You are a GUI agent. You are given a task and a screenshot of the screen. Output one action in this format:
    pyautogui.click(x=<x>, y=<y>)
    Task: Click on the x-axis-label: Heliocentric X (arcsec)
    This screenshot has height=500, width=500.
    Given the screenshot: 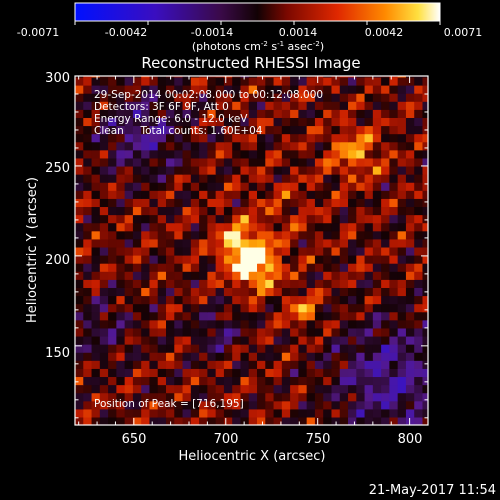 What is the action you would take?
    pyautogui.click(x=252, y=456)
    